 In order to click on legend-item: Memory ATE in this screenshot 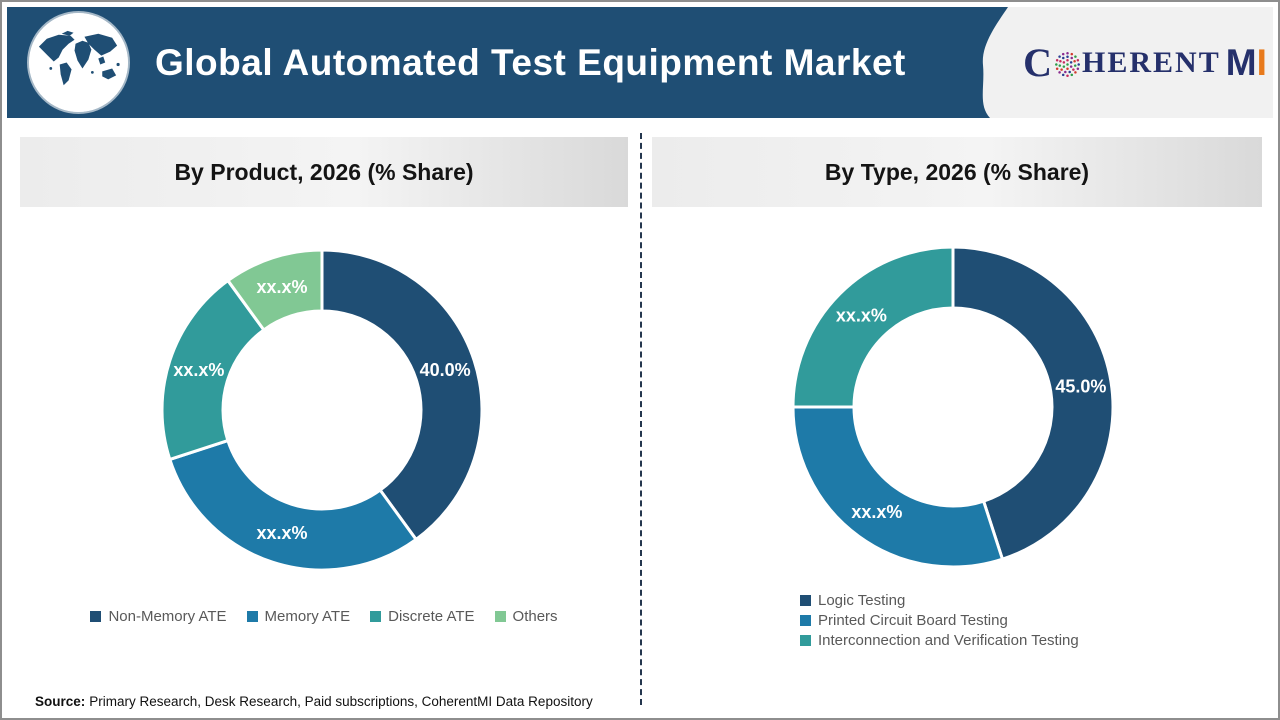, I will do `click(298, 616)`.